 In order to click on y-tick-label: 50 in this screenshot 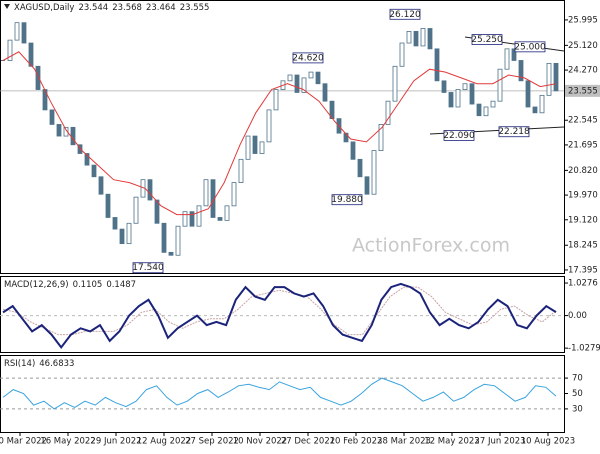, I will do `click(577, 394)`.